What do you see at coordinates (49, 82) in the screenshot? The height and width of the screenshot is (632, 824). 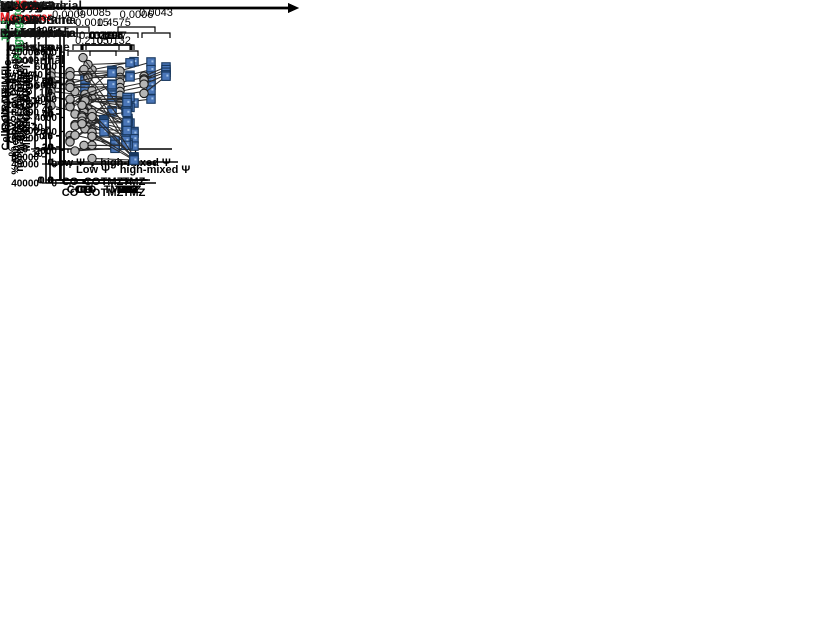 I see `y-tick-label: 30` at bounding box center [49, 82].